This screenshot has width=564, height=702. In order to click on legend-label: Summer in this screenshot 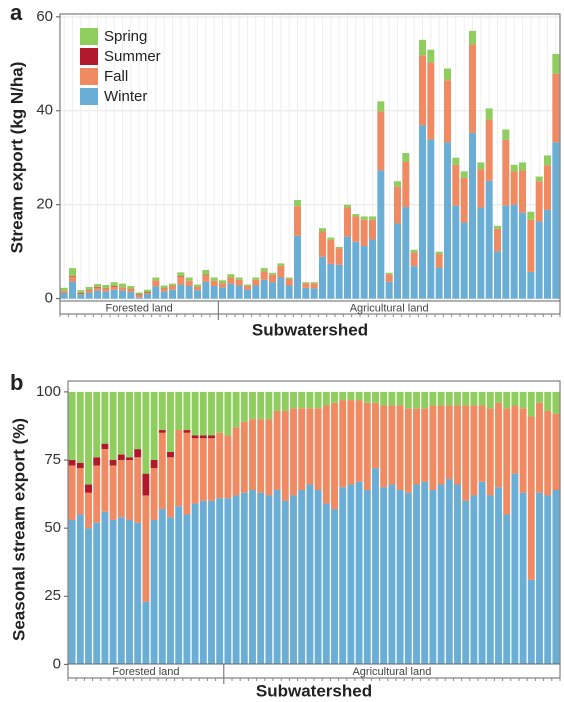, I will do `click(132, 56)`.